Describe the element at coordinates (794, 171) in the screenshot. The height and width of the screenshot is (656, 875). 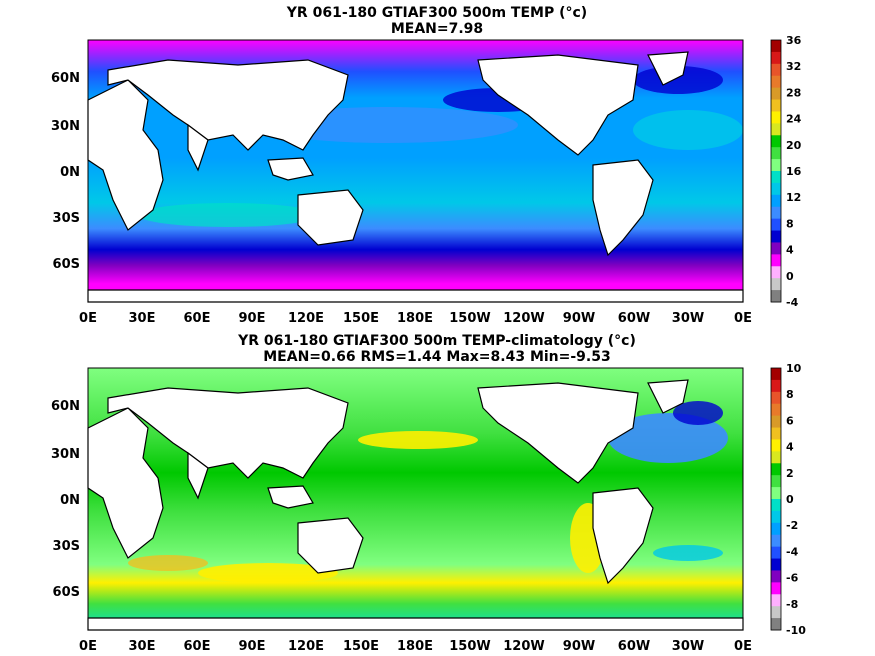
I see `colorbar-label: 16` at that location.